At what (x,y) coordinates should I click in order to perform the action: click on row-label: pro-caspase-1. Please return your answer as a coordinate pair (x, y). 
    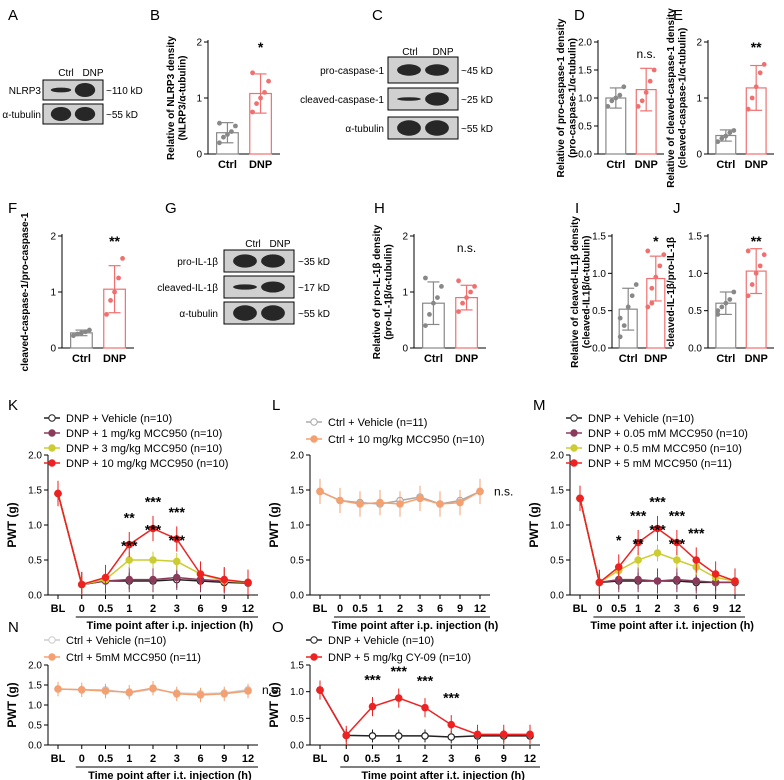
    Looking at the image, I should click on (352, 71).